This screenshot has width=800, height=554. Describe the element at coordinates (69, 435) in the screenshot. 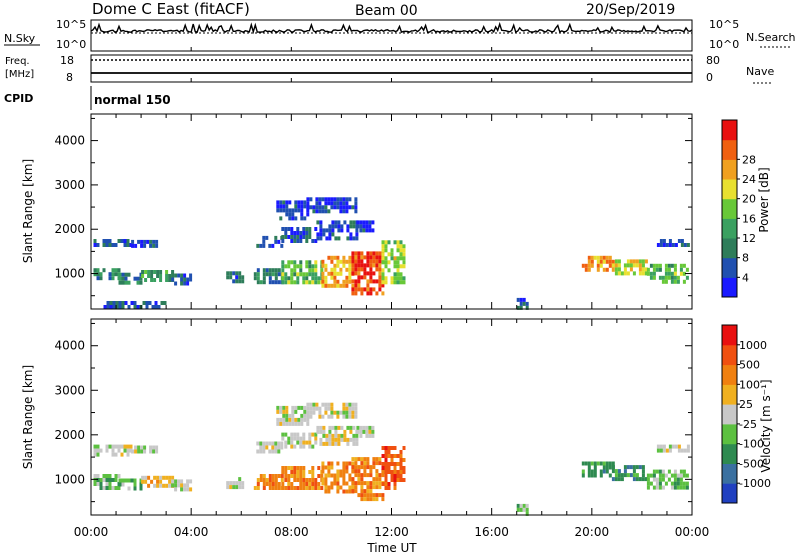

I see `y-tick-label: 2000` at that location.